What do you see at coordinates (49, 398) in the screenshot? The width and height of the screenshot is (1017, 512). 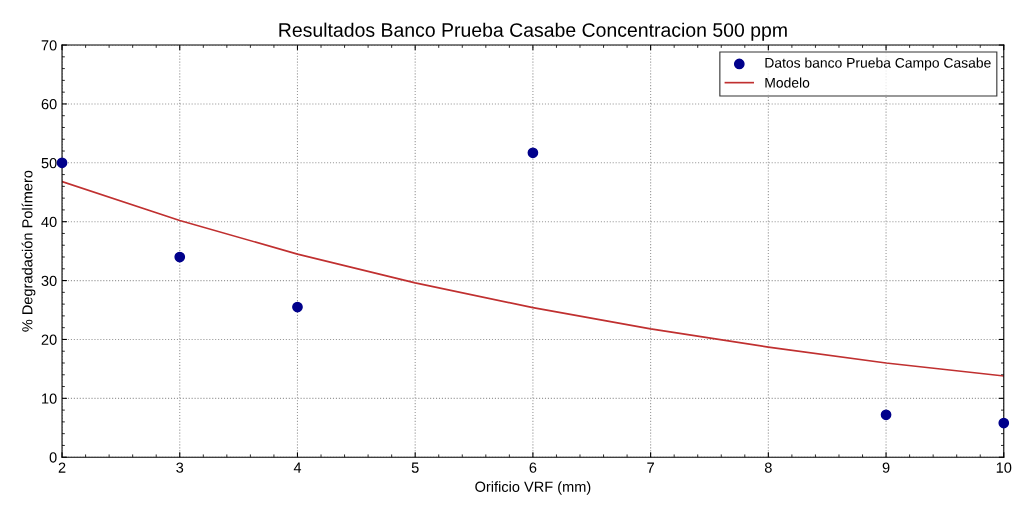 I see `y-tick-label: 10` at bounding box center [49, 398].